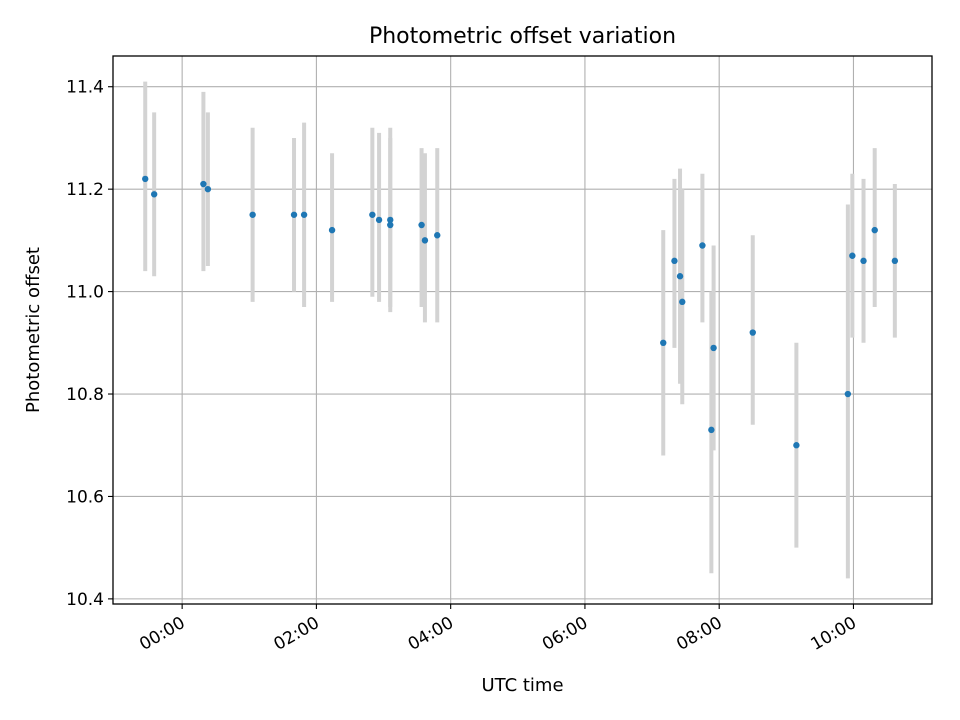 The width and height of the screenshot is (960, 720). I want to click on y-tick-label: 10.4, so click(85, 600).